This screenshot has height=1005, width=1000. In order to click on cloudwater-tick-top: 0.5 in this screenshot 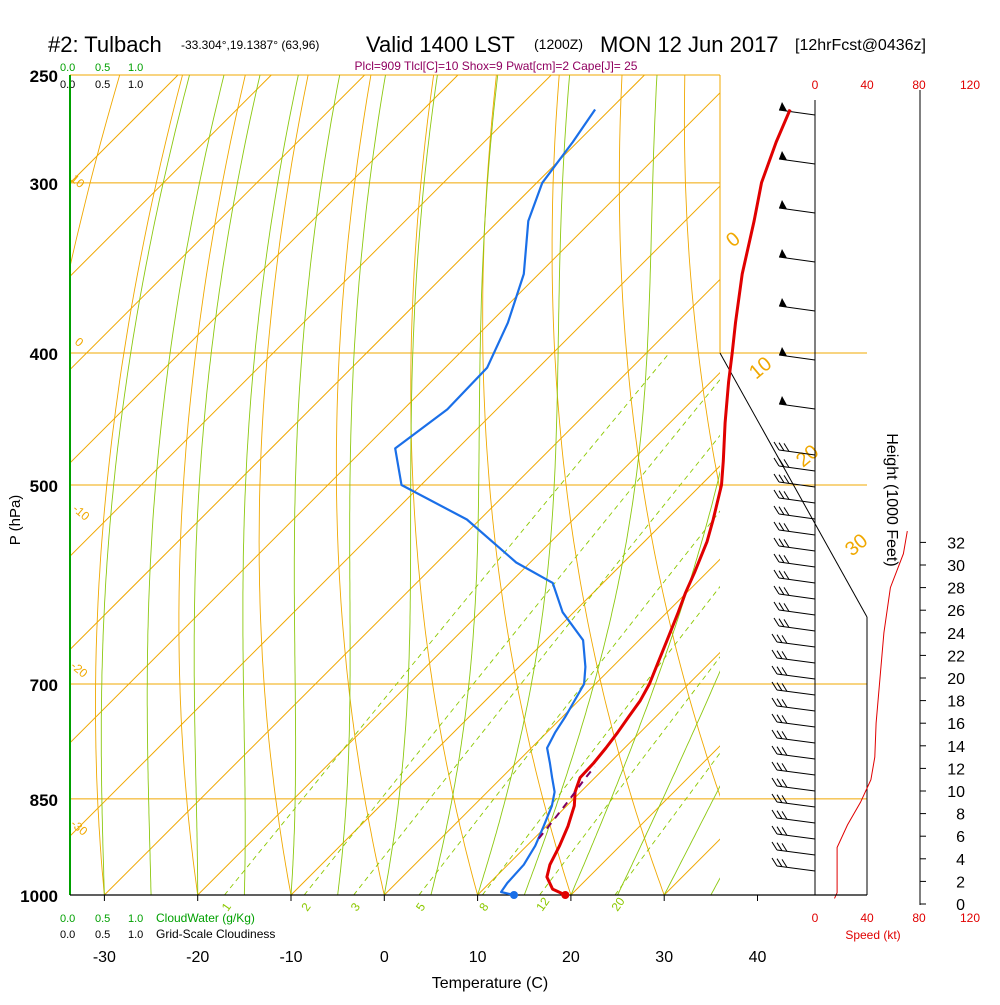, I will do `click(102, 68)`.